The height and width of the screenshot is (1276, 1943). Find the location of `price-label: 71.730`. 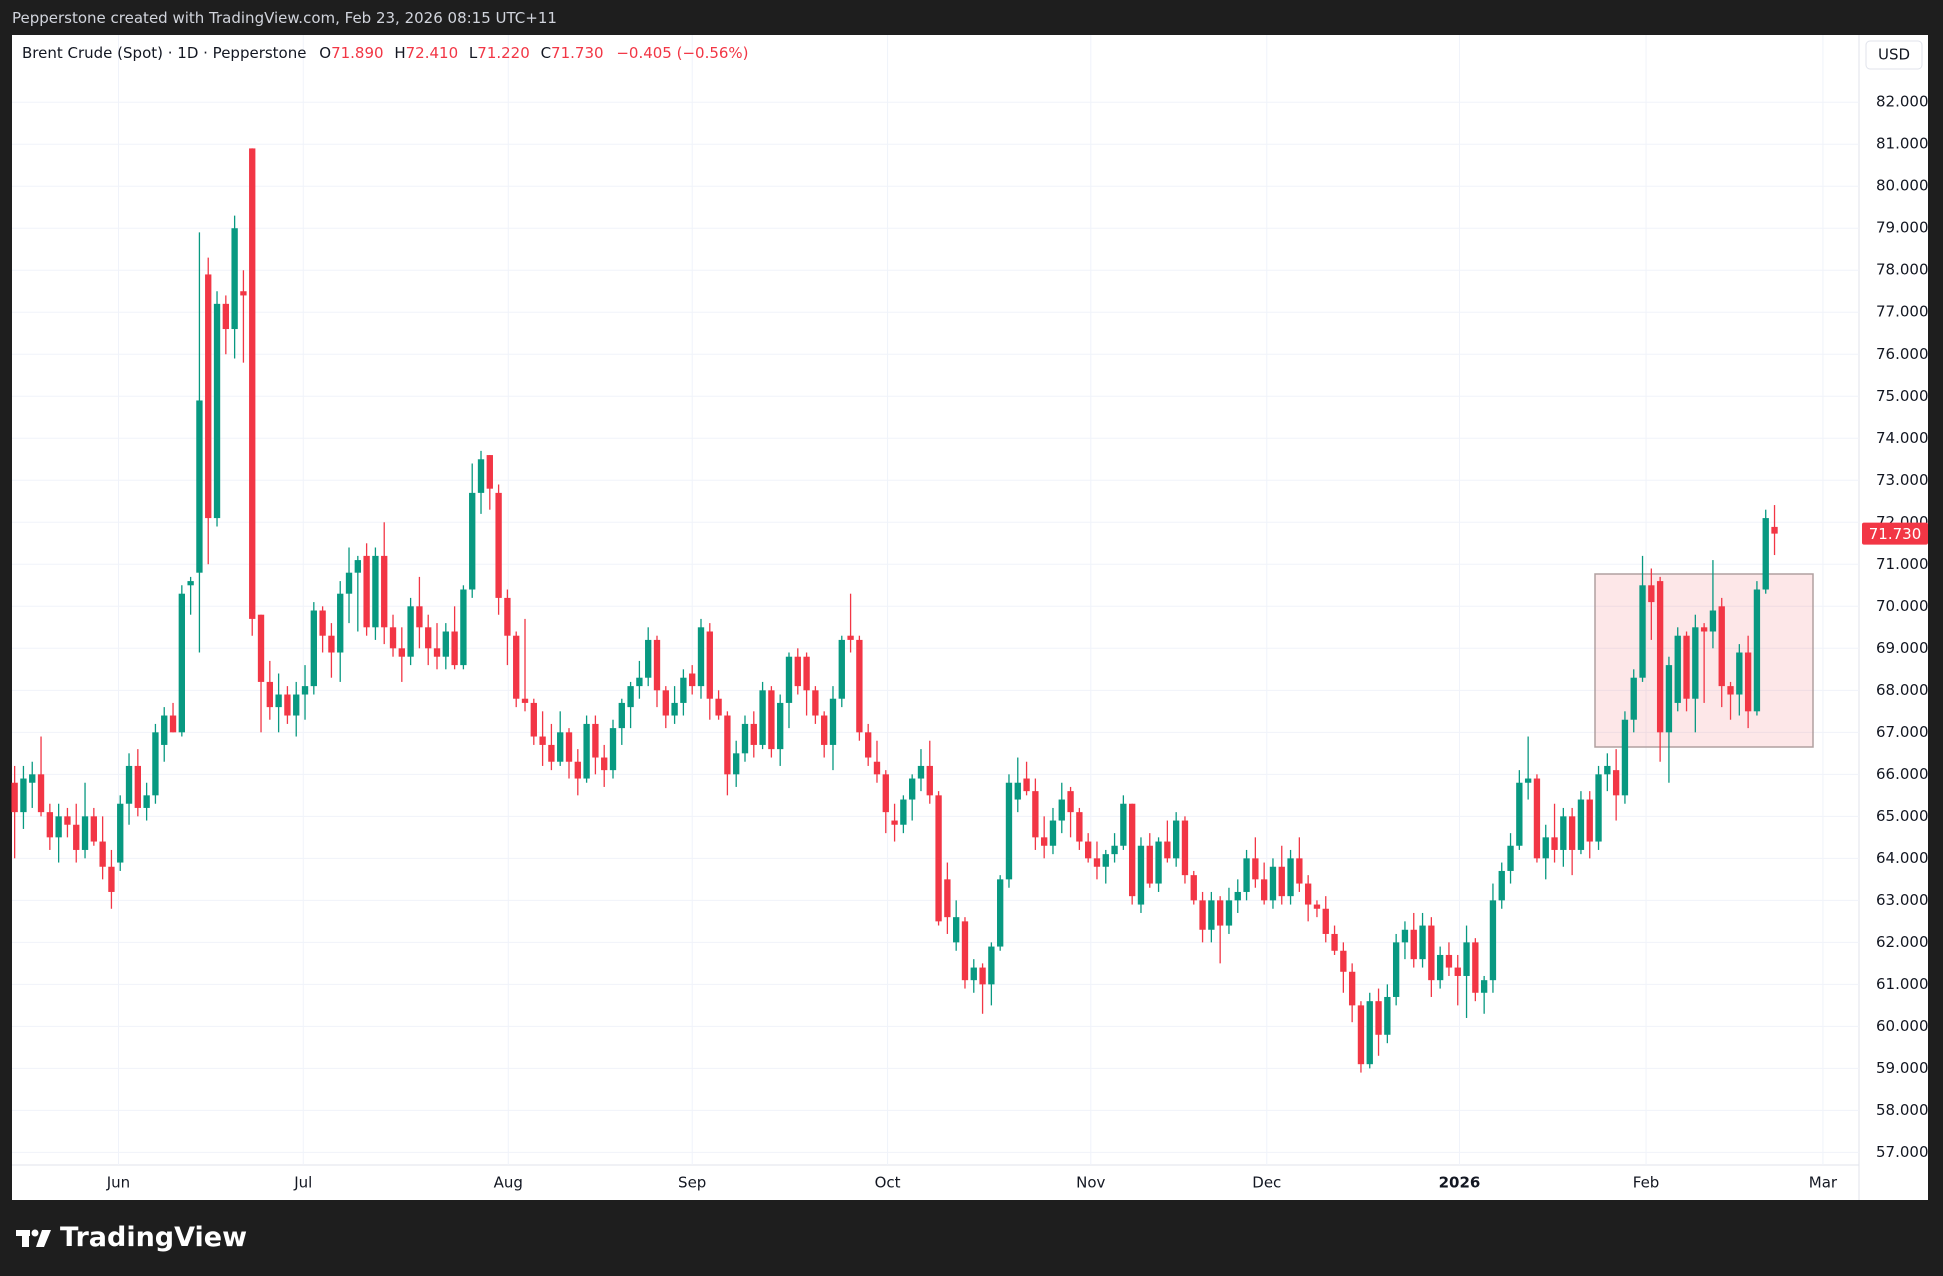

price-label: 71.730 is located at coordinates (1895, 534).